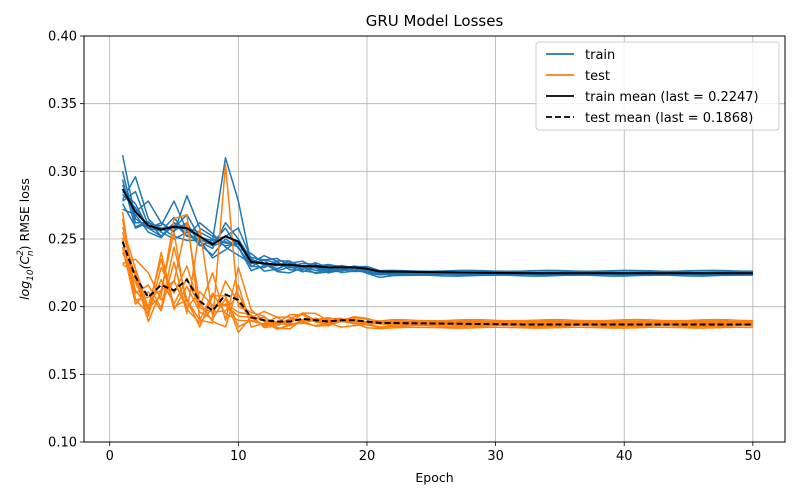  I want to click on y-tick-label: 0.30, so click(62, 172).